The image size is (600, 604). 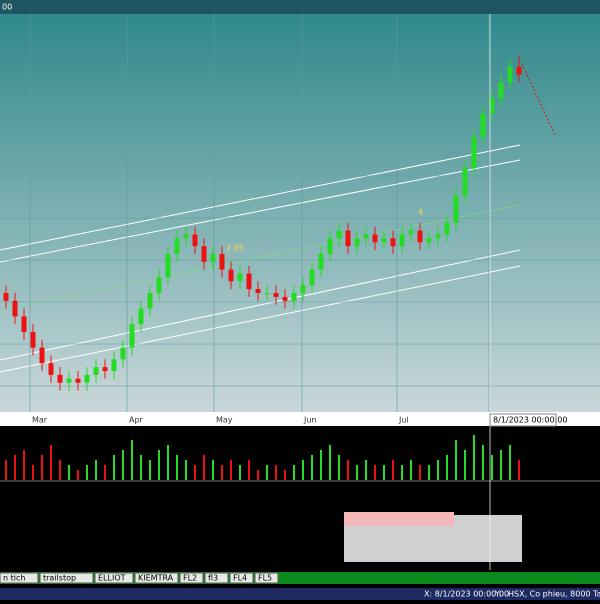 What do you see at coordinates (59, 578) in the screenshot?
I see `tab-label: trailstop` at bounding box center [59, 578].